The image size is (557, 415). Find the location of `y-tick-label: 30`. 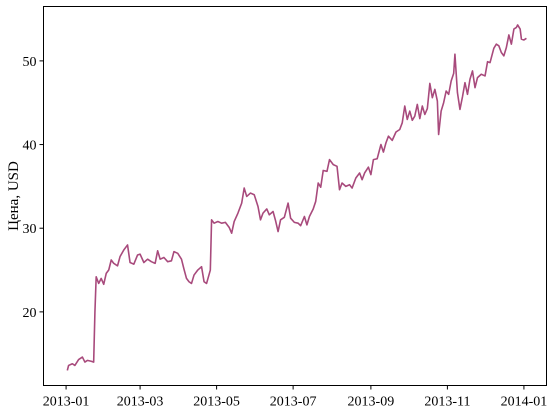

y-tick-label: 30 is located at coordinates (30, 229).